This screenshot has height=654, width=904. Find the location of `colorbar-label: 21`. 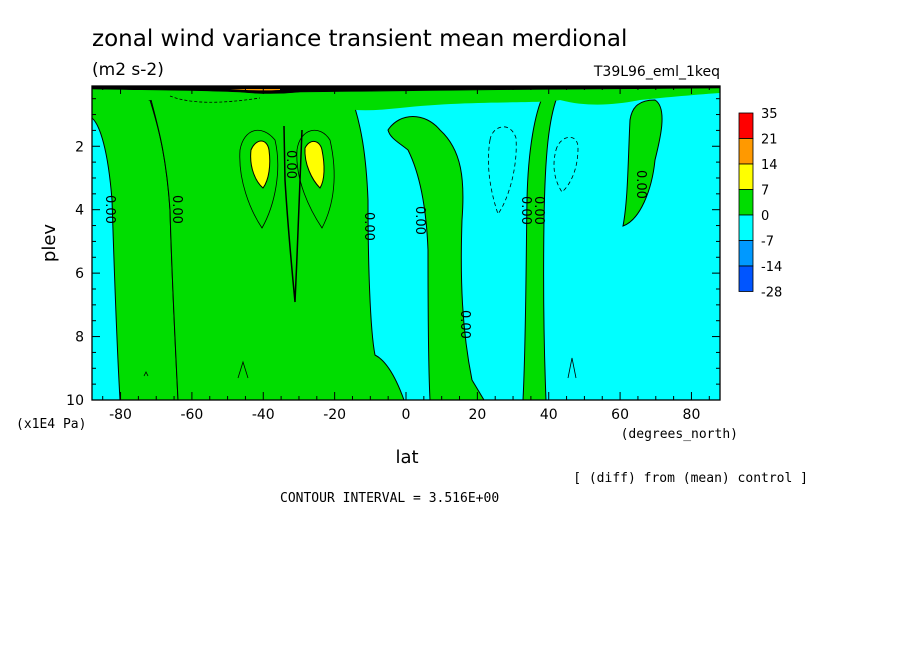

colorbar-label: 21 is located at coordinates (769, 140).